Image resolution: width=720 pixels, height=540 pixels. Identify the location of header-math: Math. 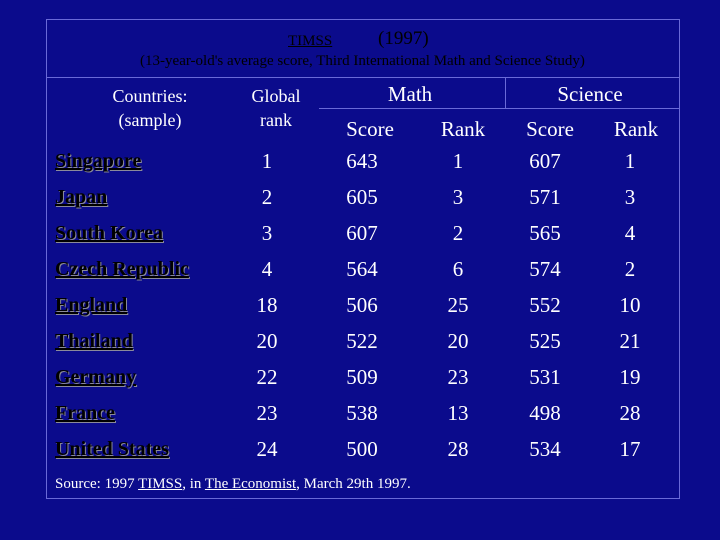
(410, 94).